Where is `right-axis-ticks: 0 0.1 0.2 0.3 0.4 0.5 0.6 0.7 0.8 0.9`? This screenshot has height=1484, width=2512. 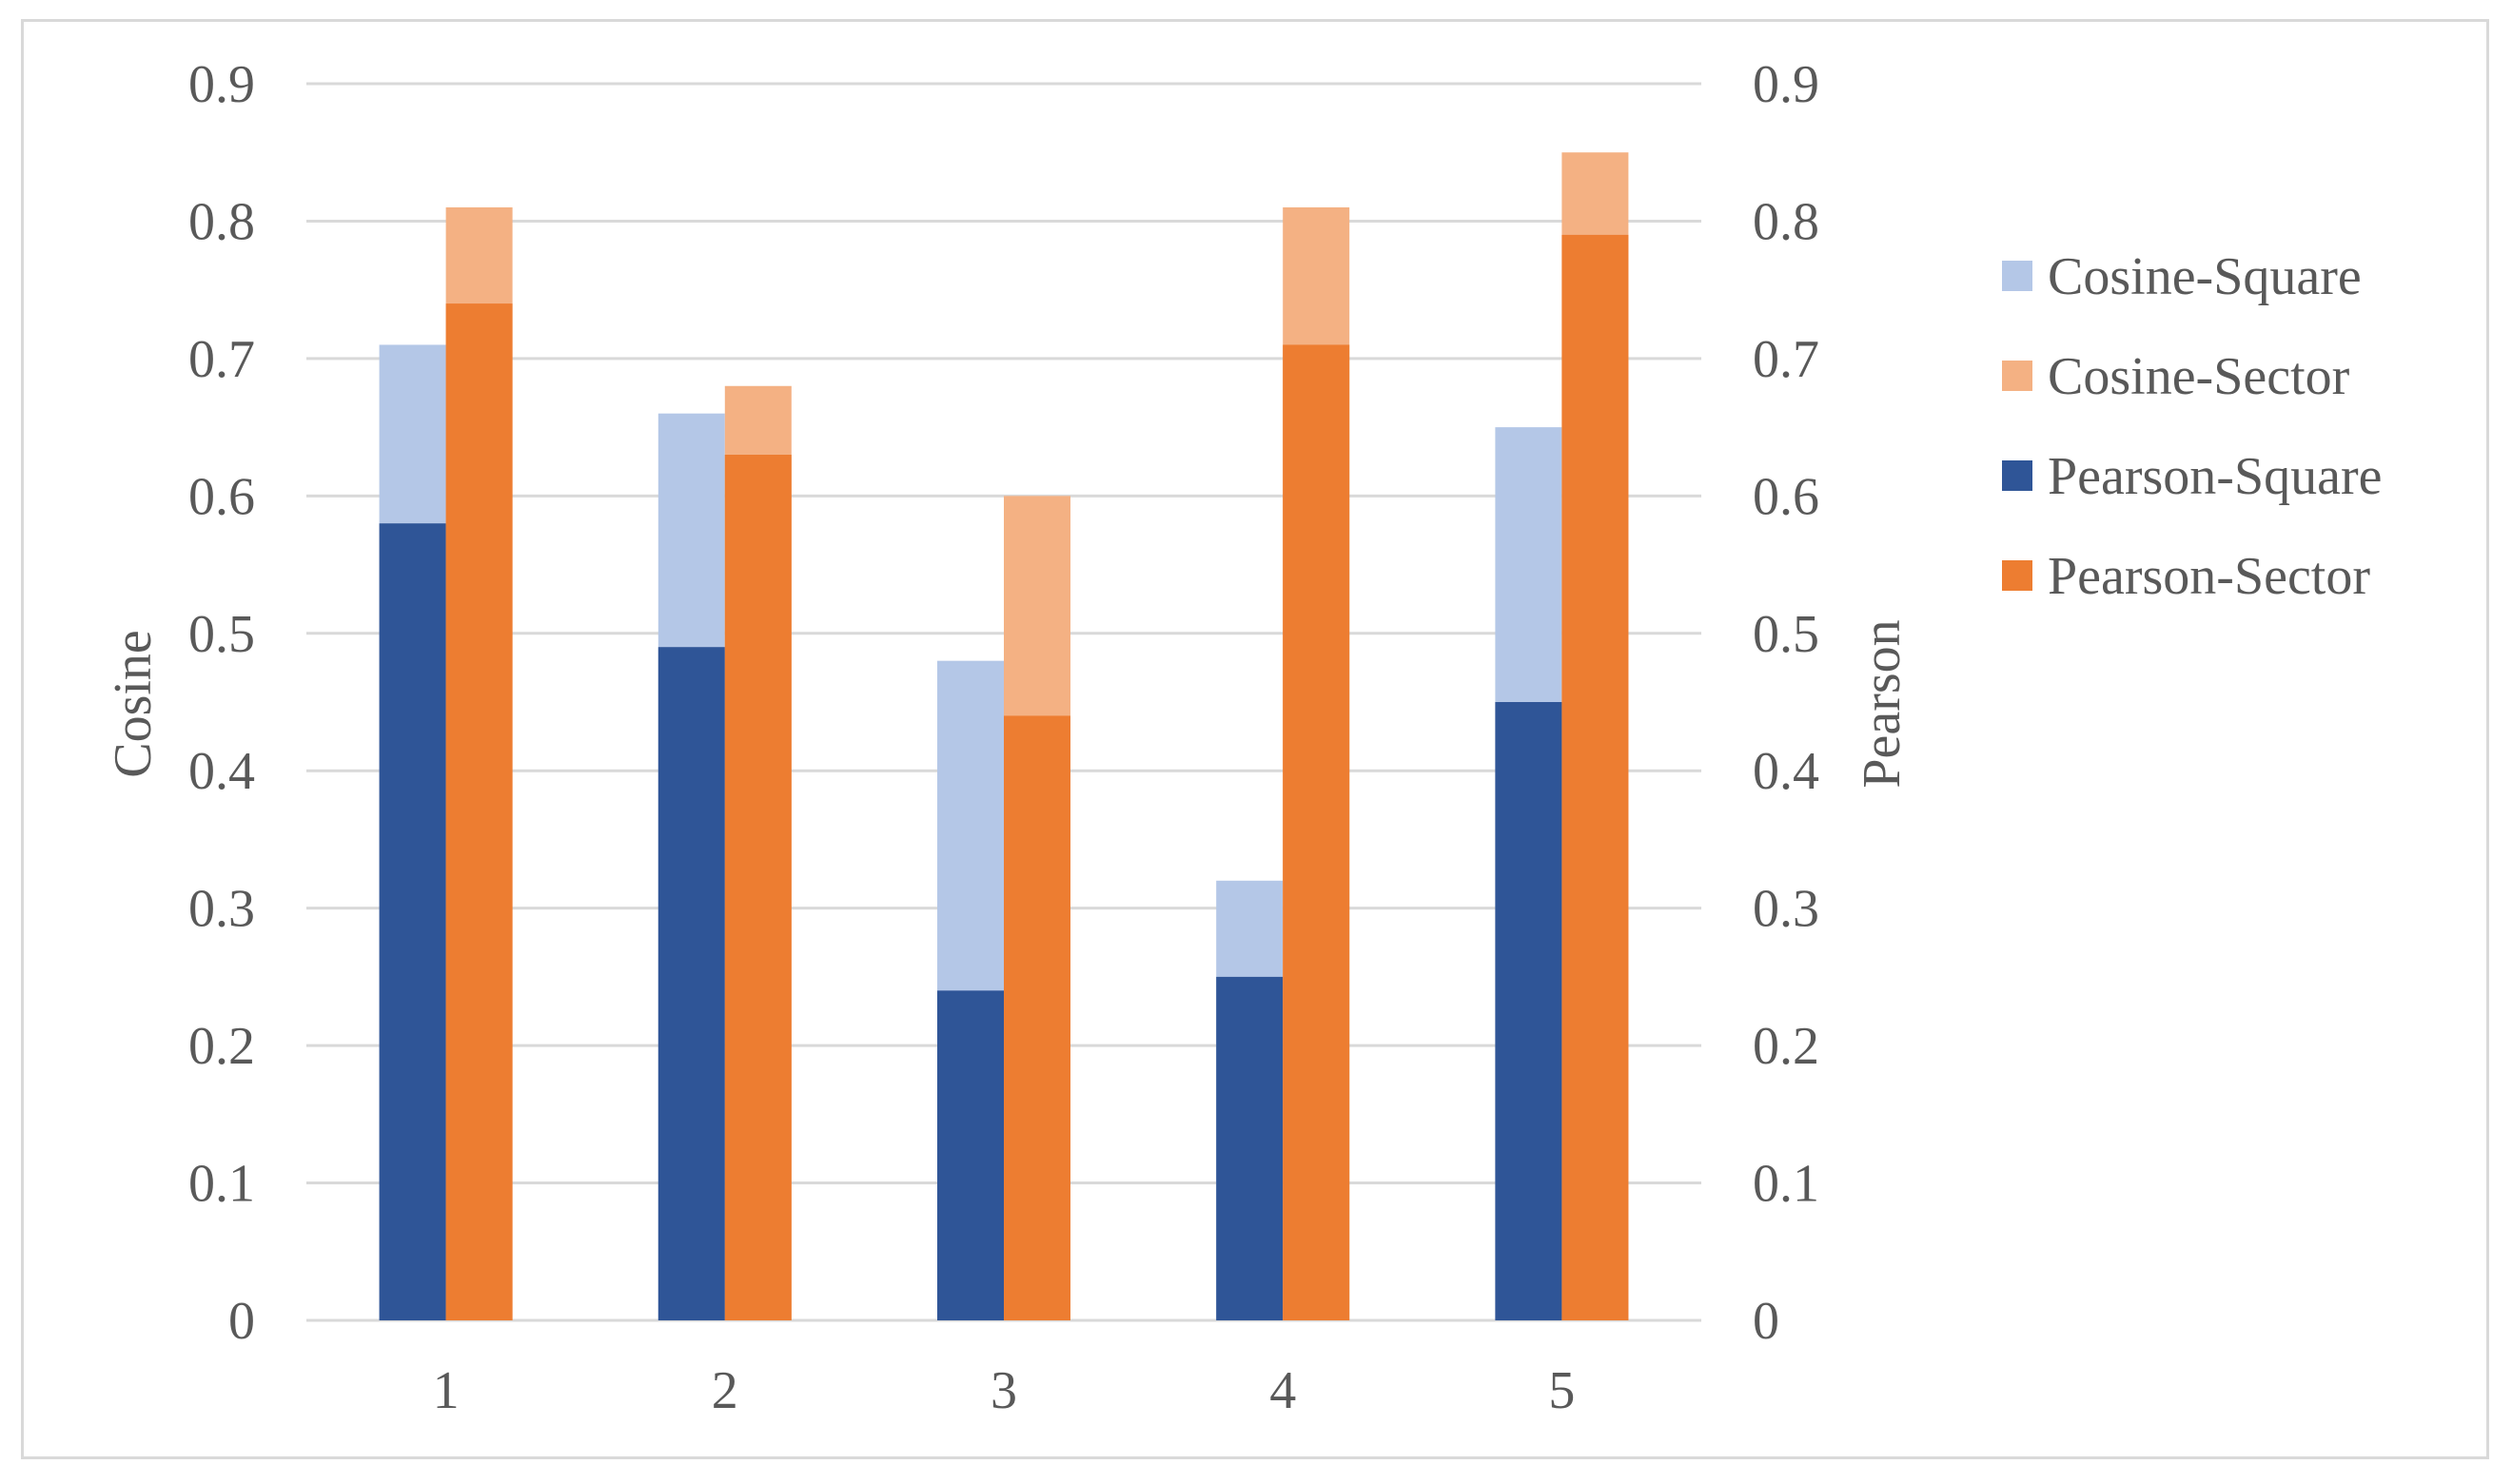
right-axis-ticks: 0 0.1 0.2 0.3 0.4 0.5 0.6 0.7 0.8 0.9 is located at coordinates (1786, 703).